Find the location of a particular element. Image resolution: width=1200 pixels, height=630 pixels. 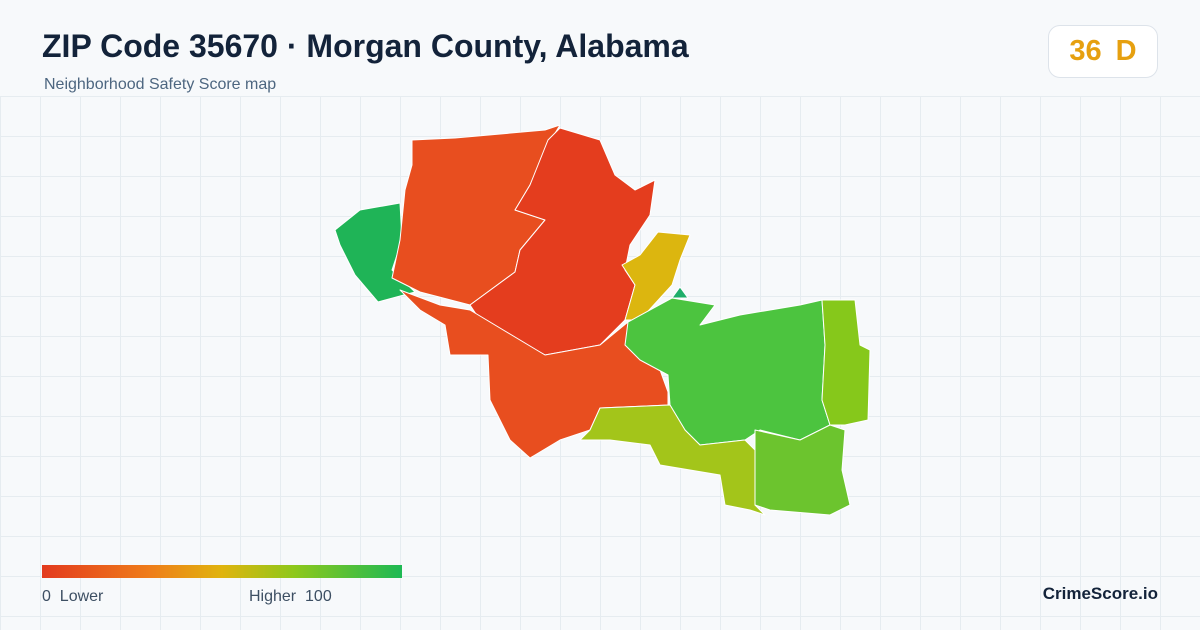

title: ZIP Code 35670 · Morgan County, Alabama is located at coordinates (365, 46).